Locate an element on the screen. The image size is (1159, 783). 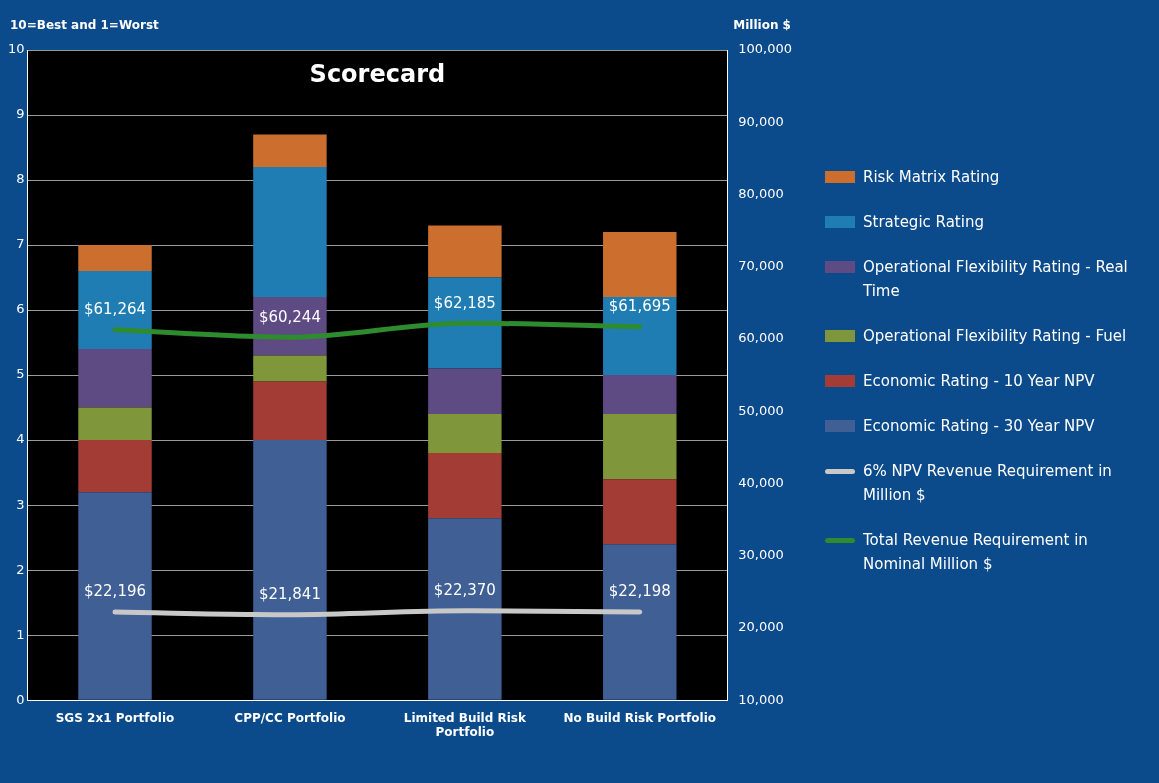
legend-label: Strategic Rating is located at coordinates (923, 222).